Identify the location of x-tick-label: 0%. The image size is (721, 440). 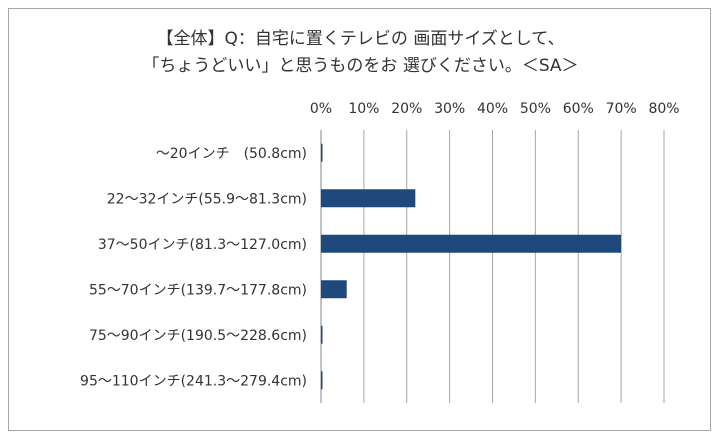
(321, 109).